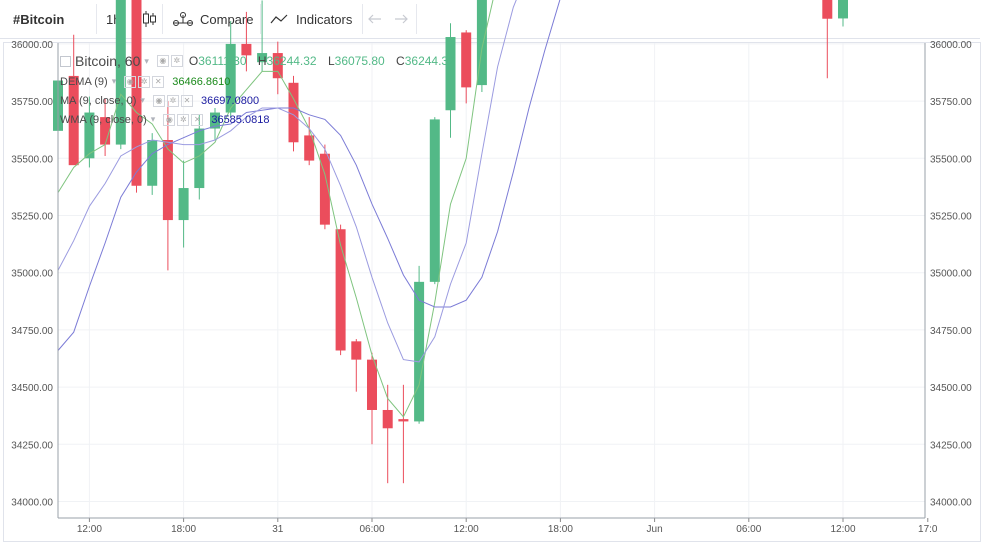 The height and width of the screenshot is (543, 982). Describe the element at coordinates (32, 102) in the screenshot. I see `y-tick-label-left: 35750.00` at that location.